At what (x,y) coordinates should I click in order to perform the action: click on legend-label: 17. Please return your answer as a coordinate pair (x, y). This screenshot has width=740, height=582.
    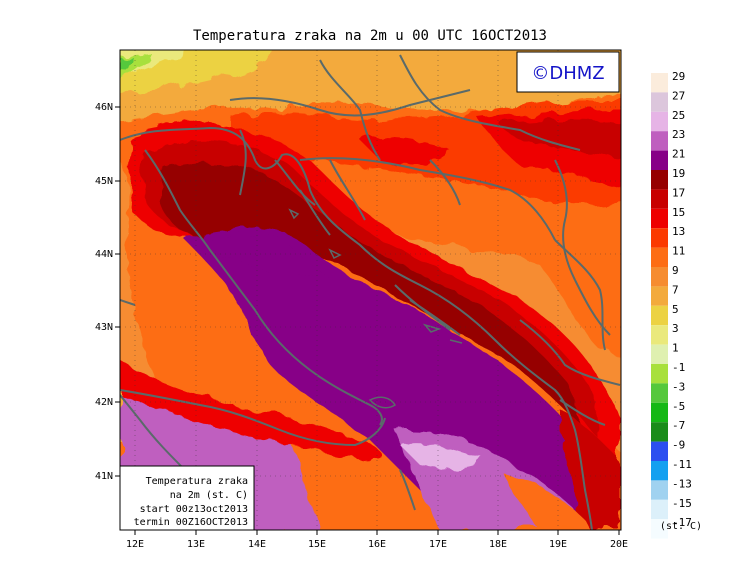
    Looking at the image, I should click on (678, 192).